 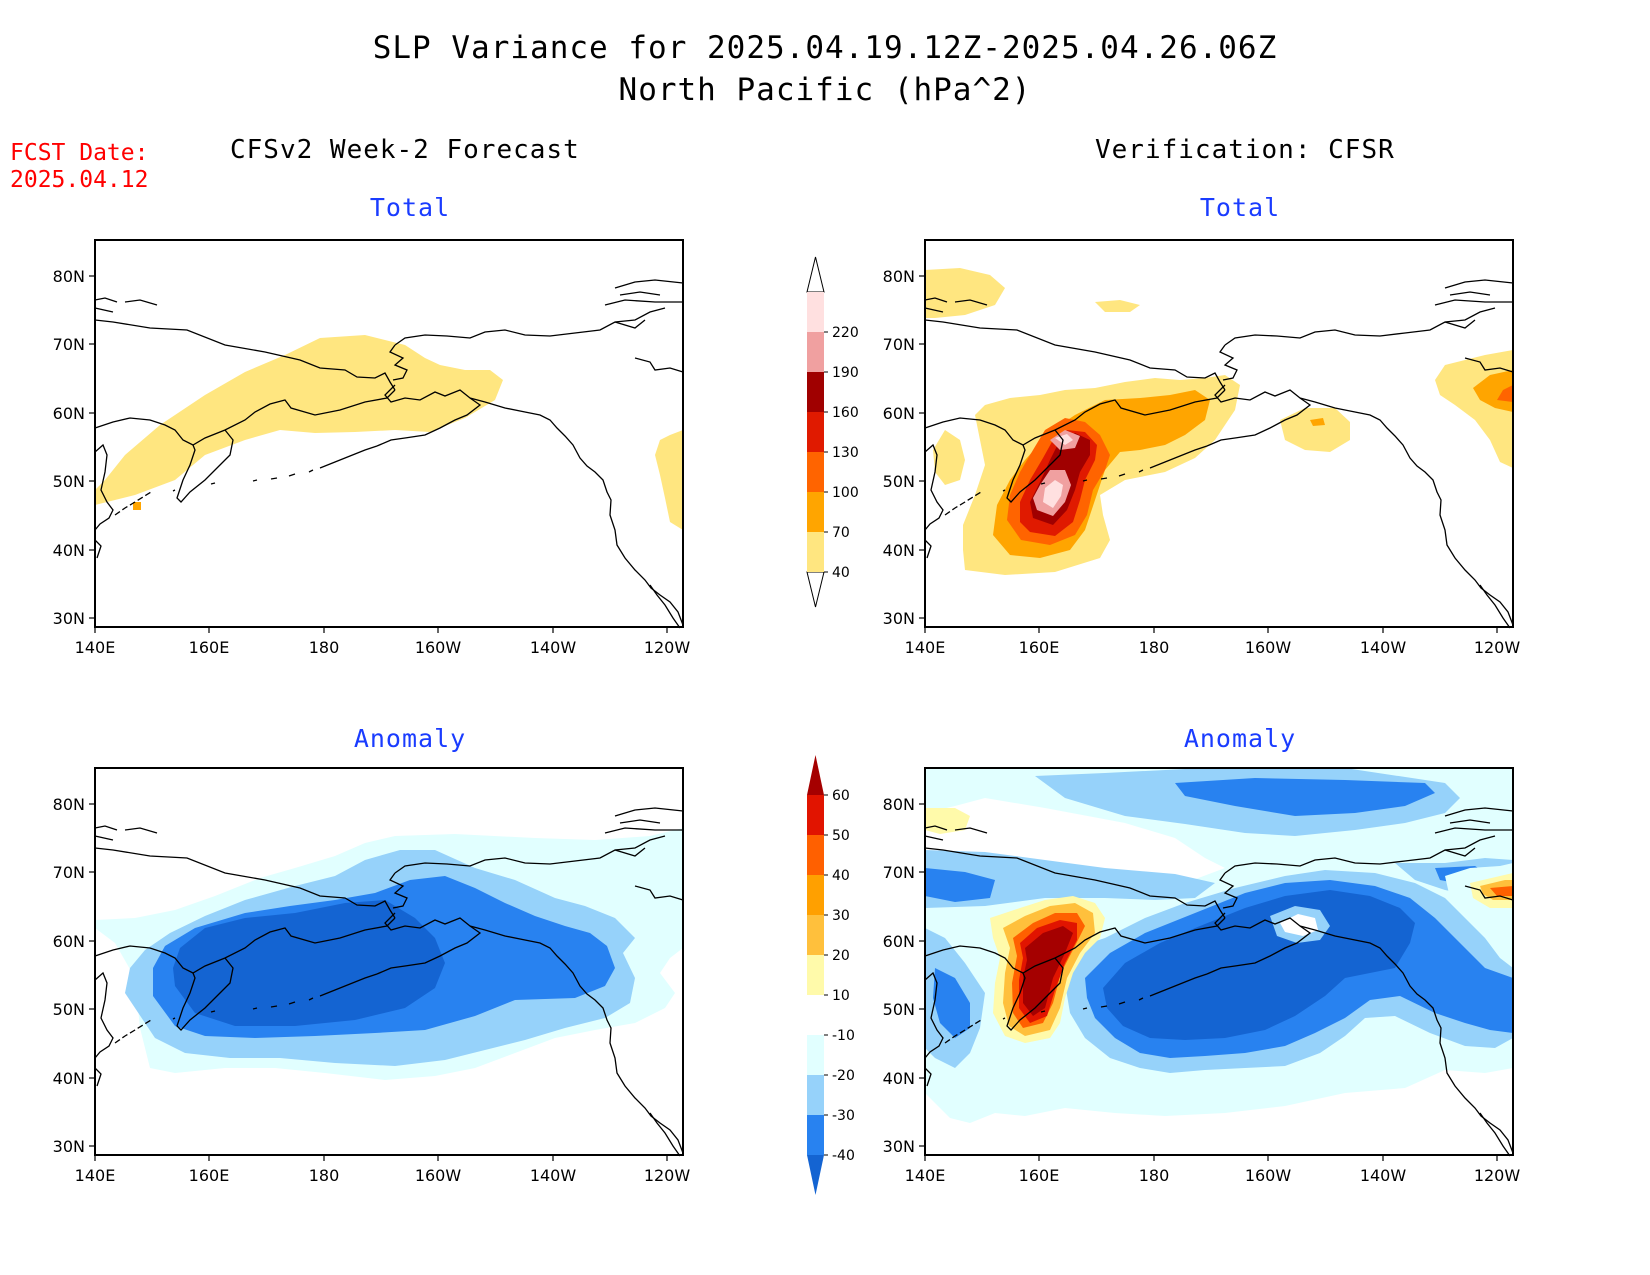 What do you see at coordinates (79, 180) in the screenshot?
I see `forecast-date-value: 2025.04.12` at bounding box center [79, 180].